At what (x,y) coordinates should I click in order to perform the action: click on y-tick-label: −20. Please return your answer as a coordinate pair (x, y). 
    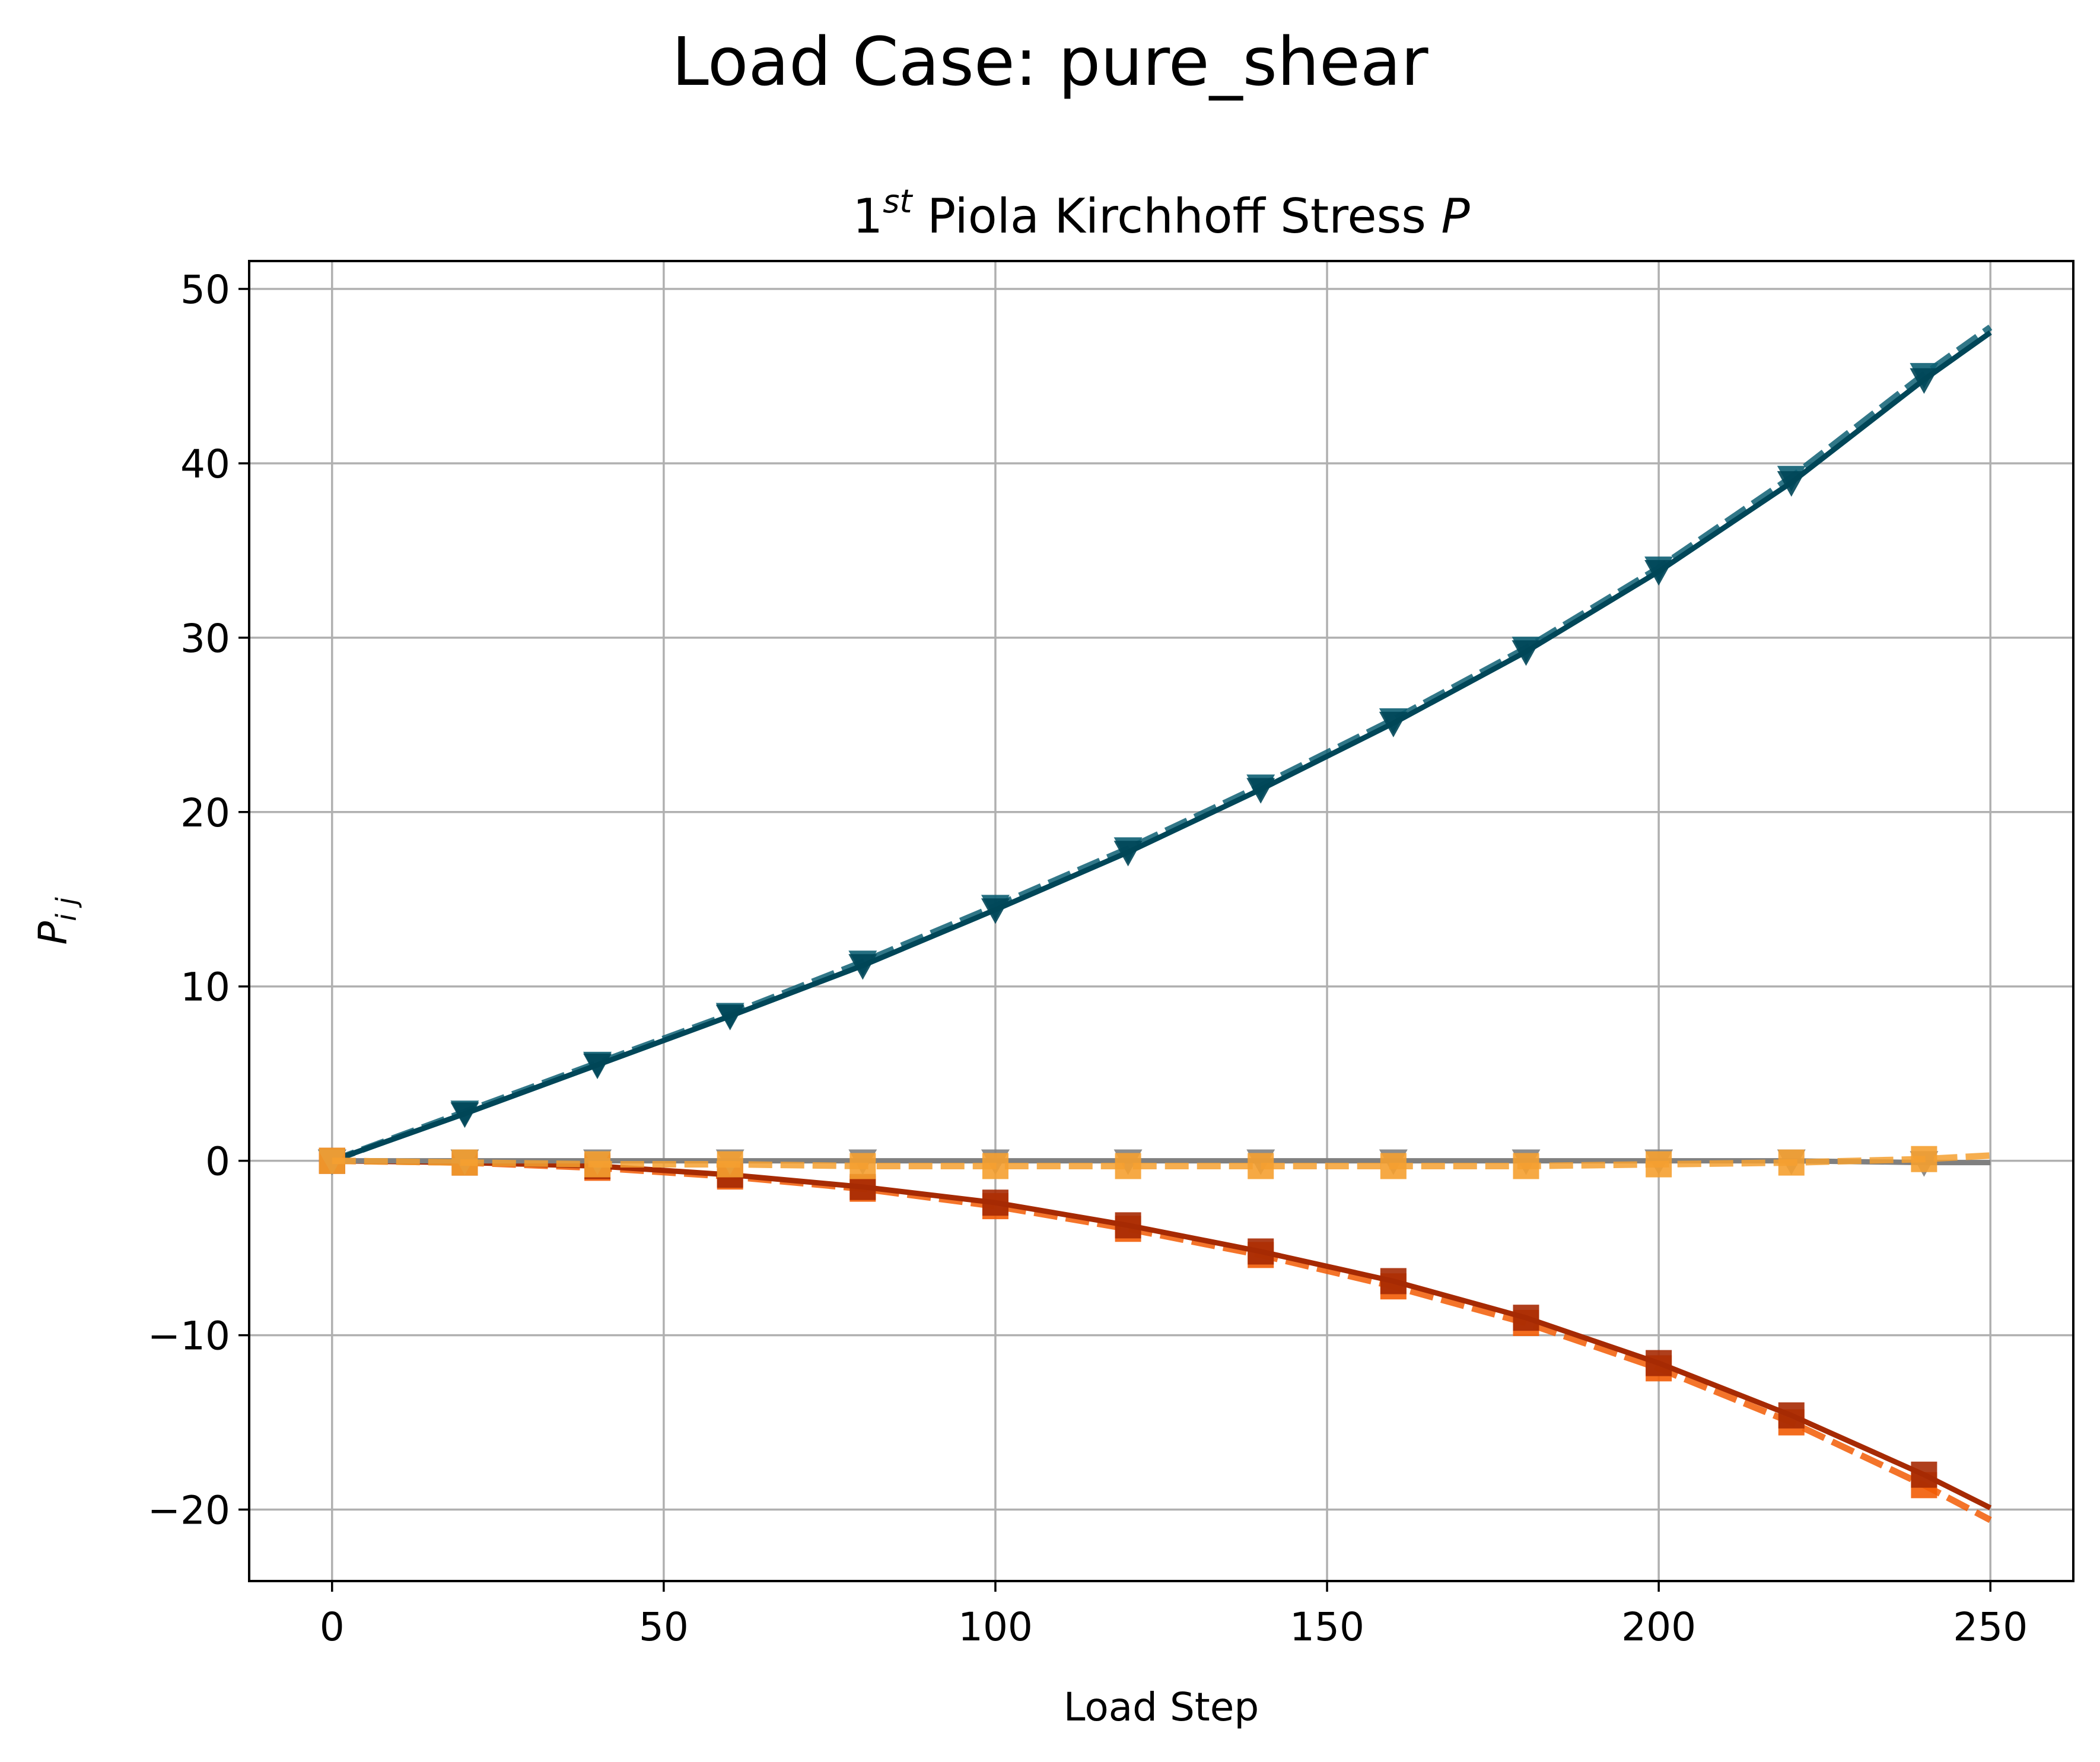
    Looking at the image, I should click on (189, 1510).